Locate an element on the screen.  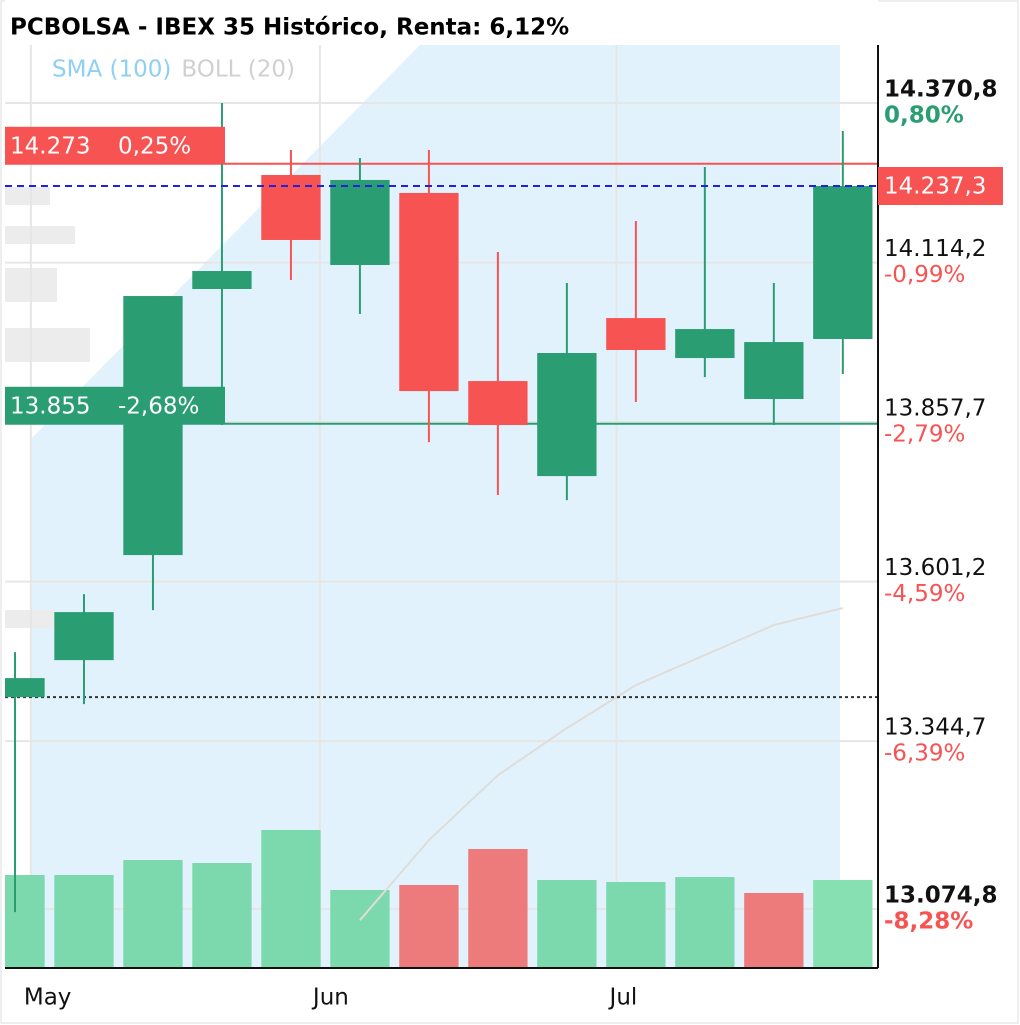
y-tick-label: 13.601,2 is located at coordinates (935, 568).